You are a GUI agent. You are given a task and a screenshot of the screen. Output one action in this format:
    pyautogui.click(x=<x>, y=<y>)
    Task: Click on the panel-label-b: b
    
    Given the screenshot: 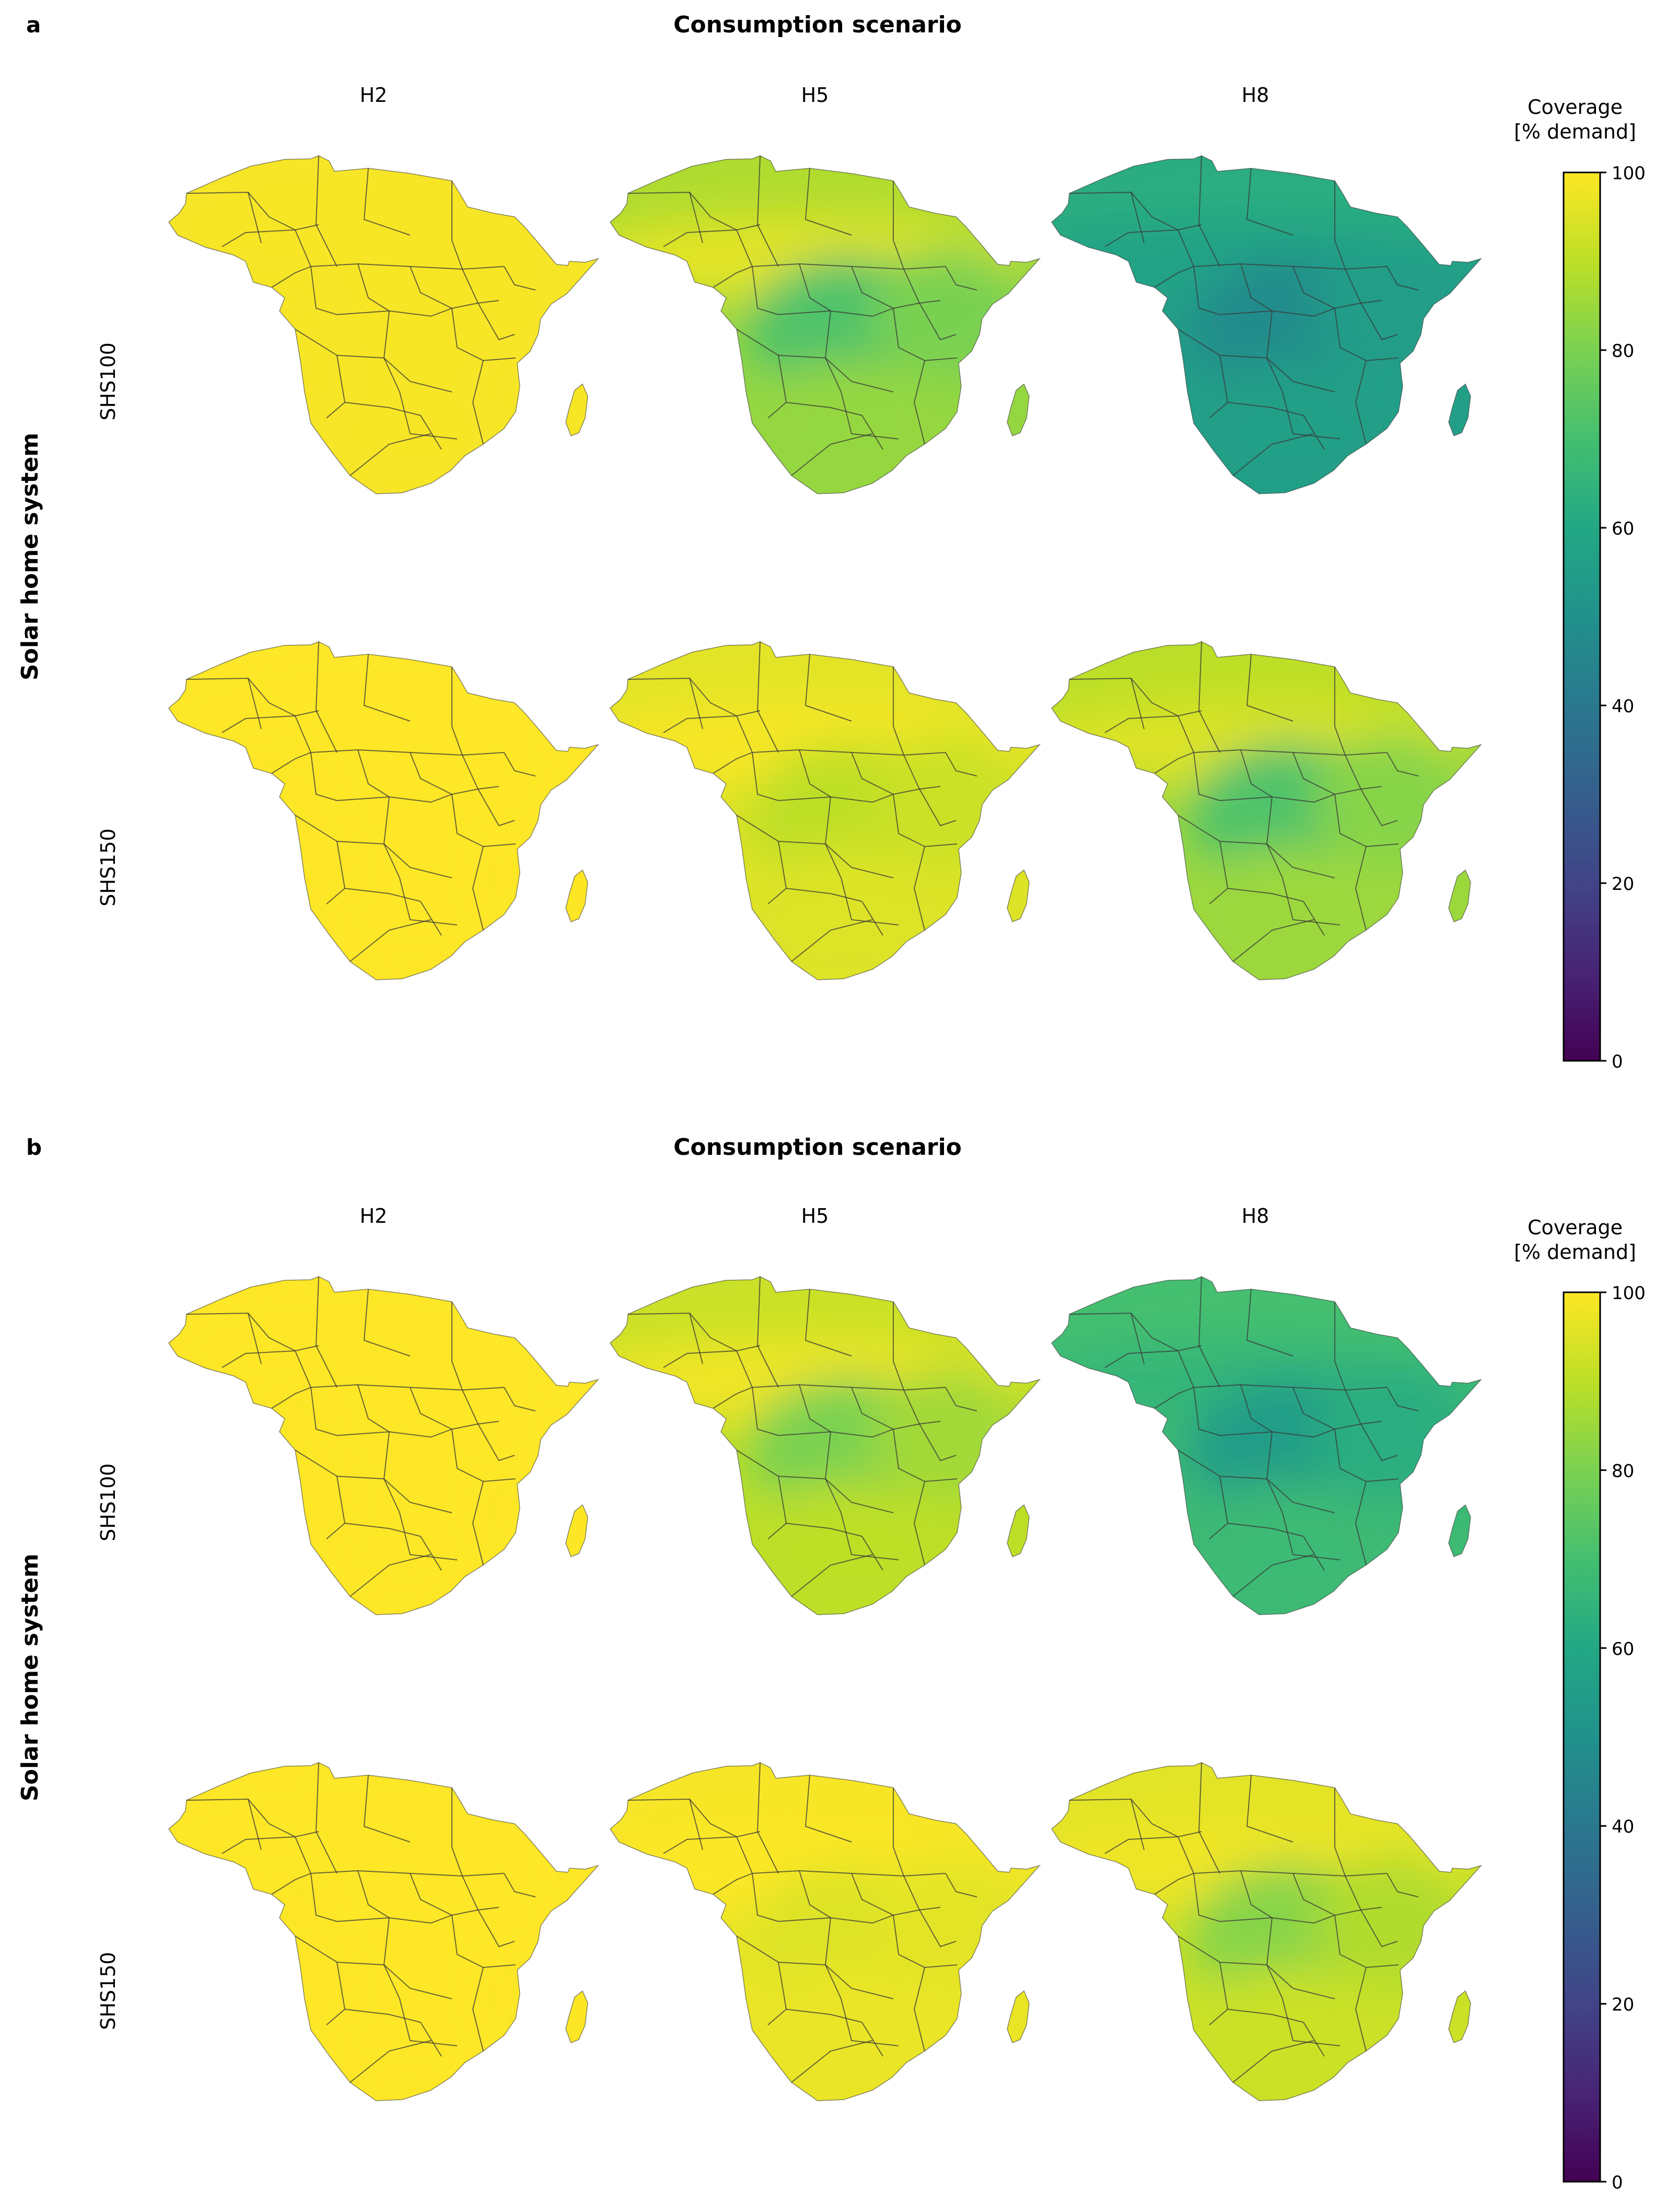 What is the action you would take?
    pyautogui.click(x=34, y=1147)
    